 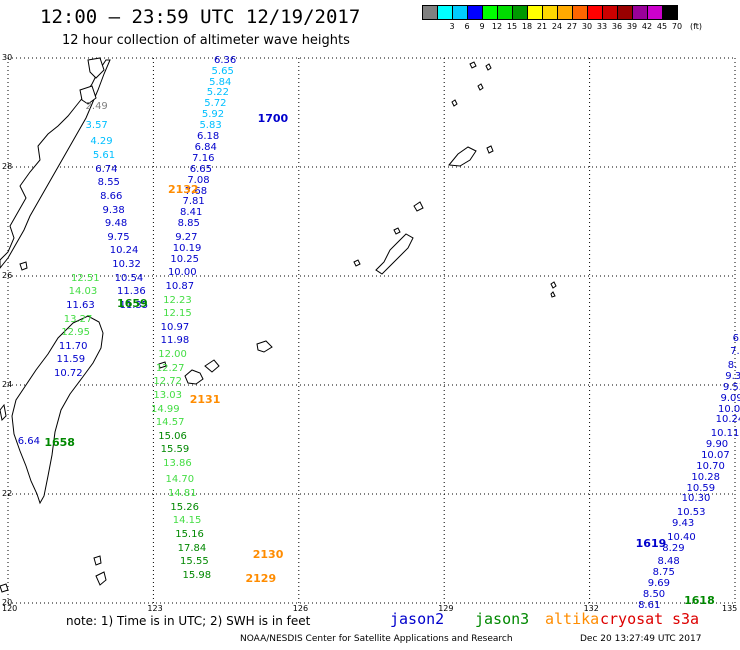 I want to click on coastline-amami, so click(x=462, y=156).